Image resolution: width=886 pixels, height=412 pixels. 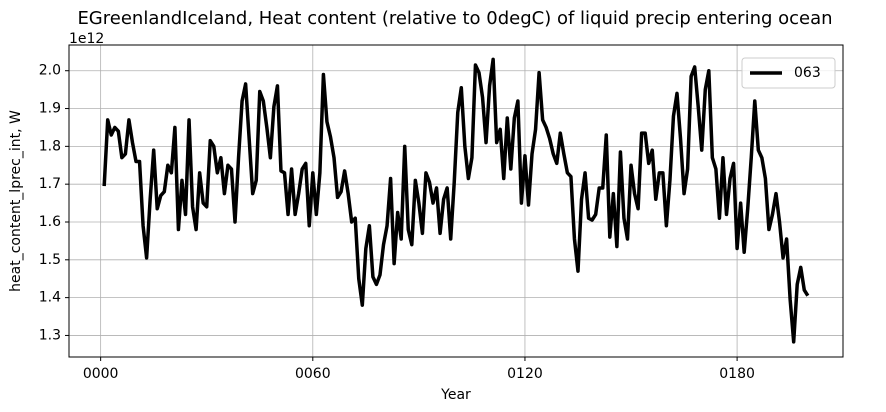 I want to click on y-axis-label: heat_content_lprec_int, W, so click(x=16, y=201).